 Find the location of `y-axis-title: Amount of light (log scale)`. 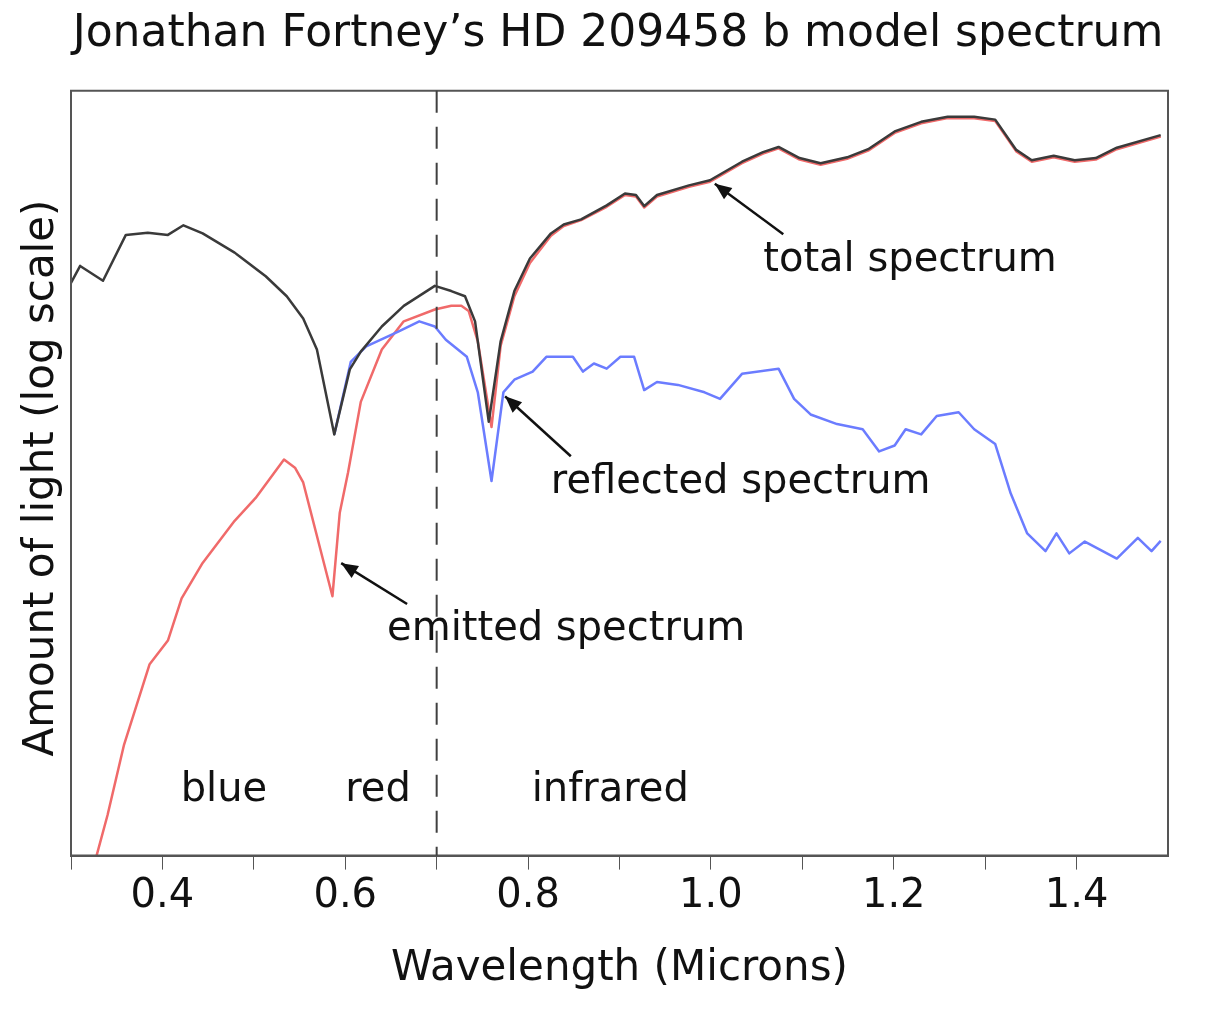

y-axis-title: Amount of light (log scale) is located at coordinates (38, 478).